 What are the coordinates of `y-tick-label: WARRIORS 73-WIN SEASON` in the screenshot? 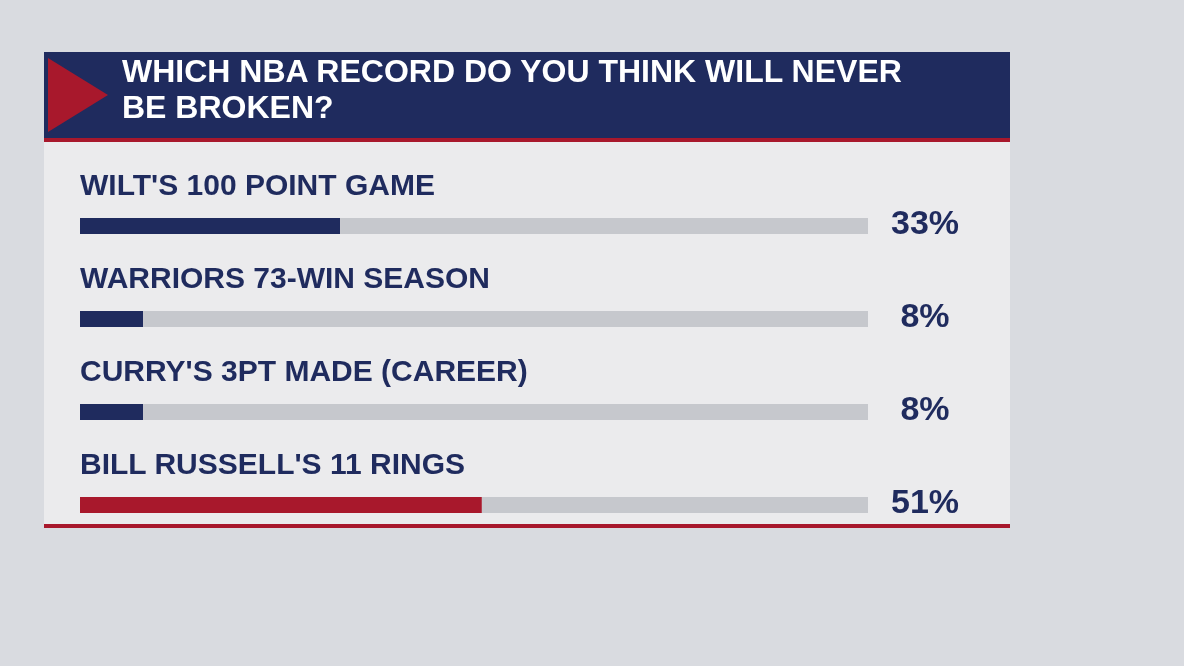 It's located at (285, 277).